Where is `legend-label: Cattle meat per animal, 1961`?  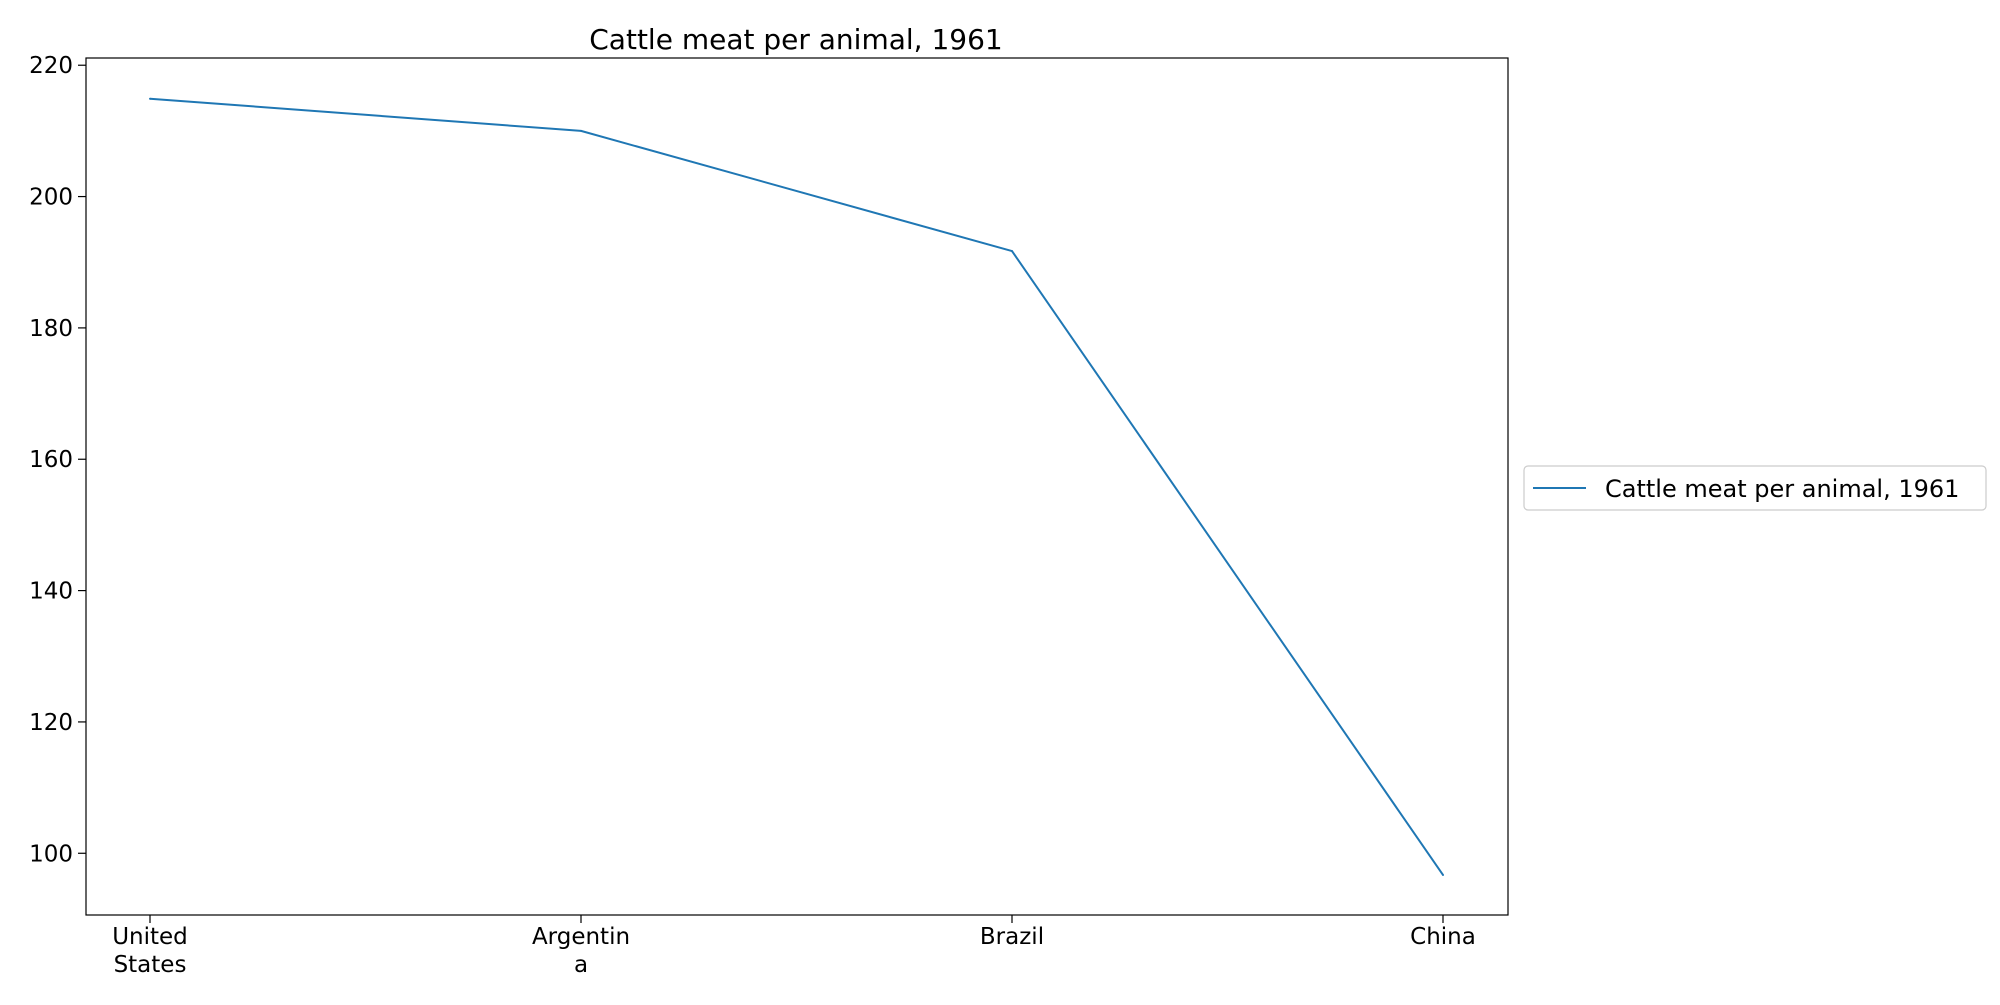
legend-label: Cattle meat per animal, 1961 is located at coordinates (1782, 489).